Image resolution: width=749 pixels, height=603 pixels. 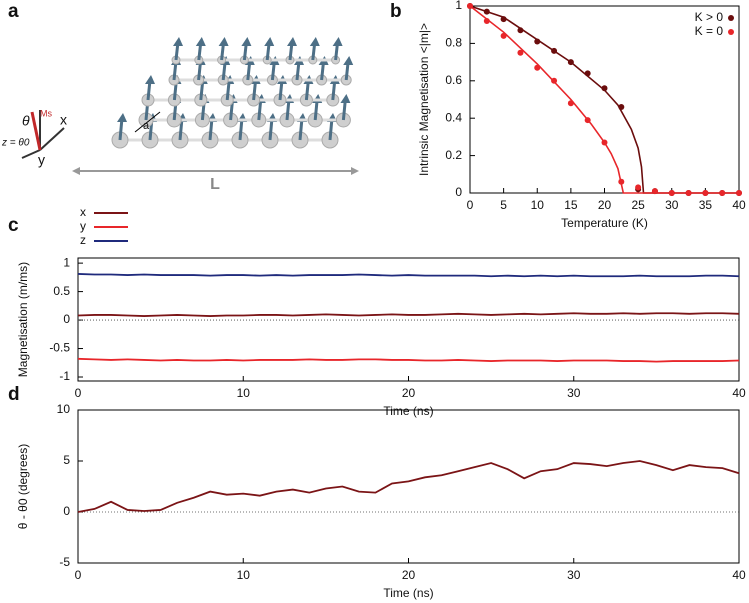 I want to click on arrow-head, so click(x=355, y=171).